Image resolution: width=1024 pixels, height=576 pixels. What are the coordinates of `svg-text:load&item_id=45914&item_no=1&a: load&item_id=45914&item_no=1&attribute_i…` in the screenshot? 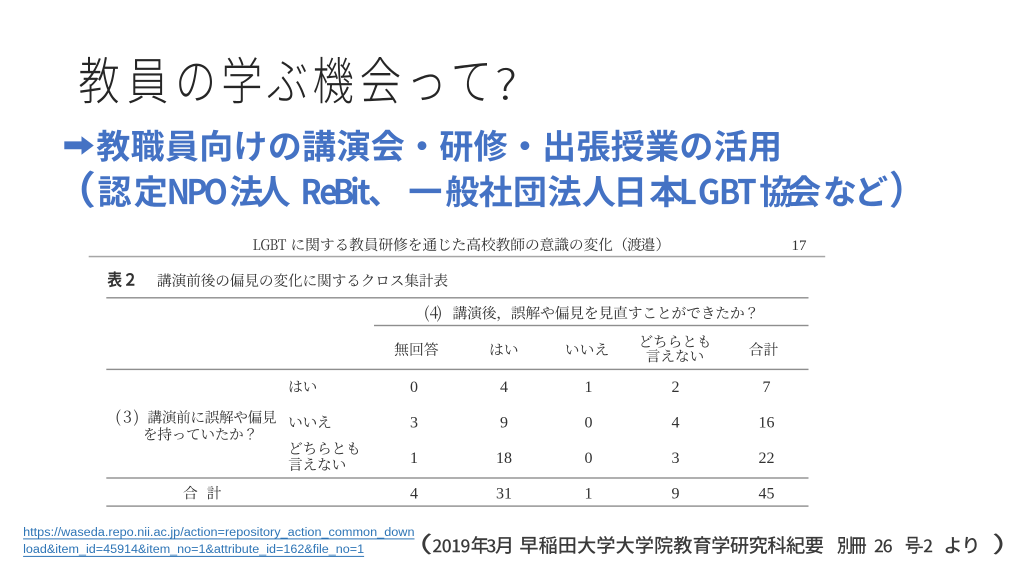 It's located at (193, 550).